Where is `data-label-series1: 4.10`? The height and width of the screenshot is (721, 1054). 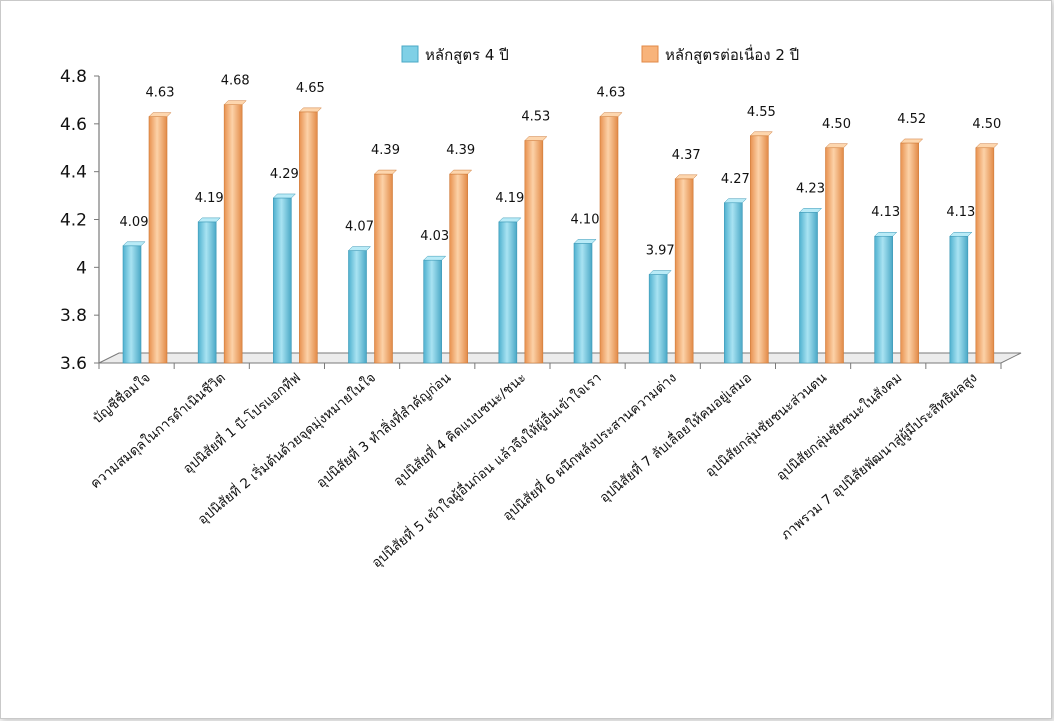 data-label-series1: 4.10 is located at coordinates (585, 219).